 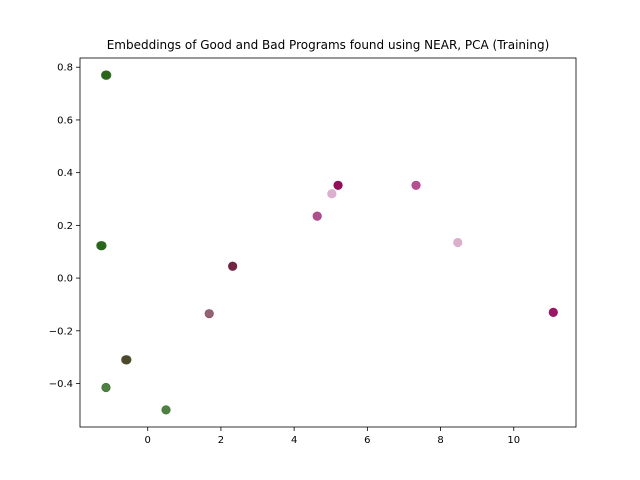 I want to click on y-tick-label: −0.4, so click(x=61, y=384).